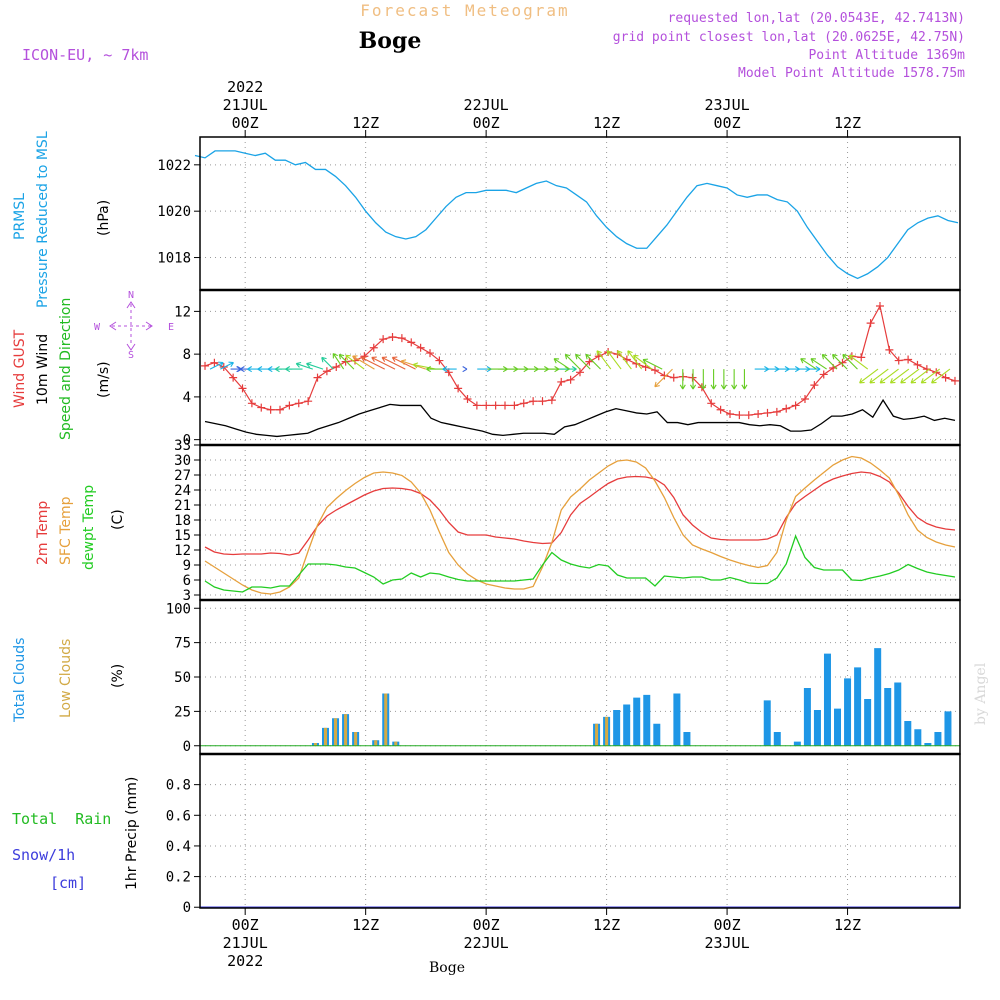 This screenshot has height=1000, width=1000. Describe the element at coordinates (606, 925) in the screenshot. I see `x-tick-label-bottom: 12Z` at that location.